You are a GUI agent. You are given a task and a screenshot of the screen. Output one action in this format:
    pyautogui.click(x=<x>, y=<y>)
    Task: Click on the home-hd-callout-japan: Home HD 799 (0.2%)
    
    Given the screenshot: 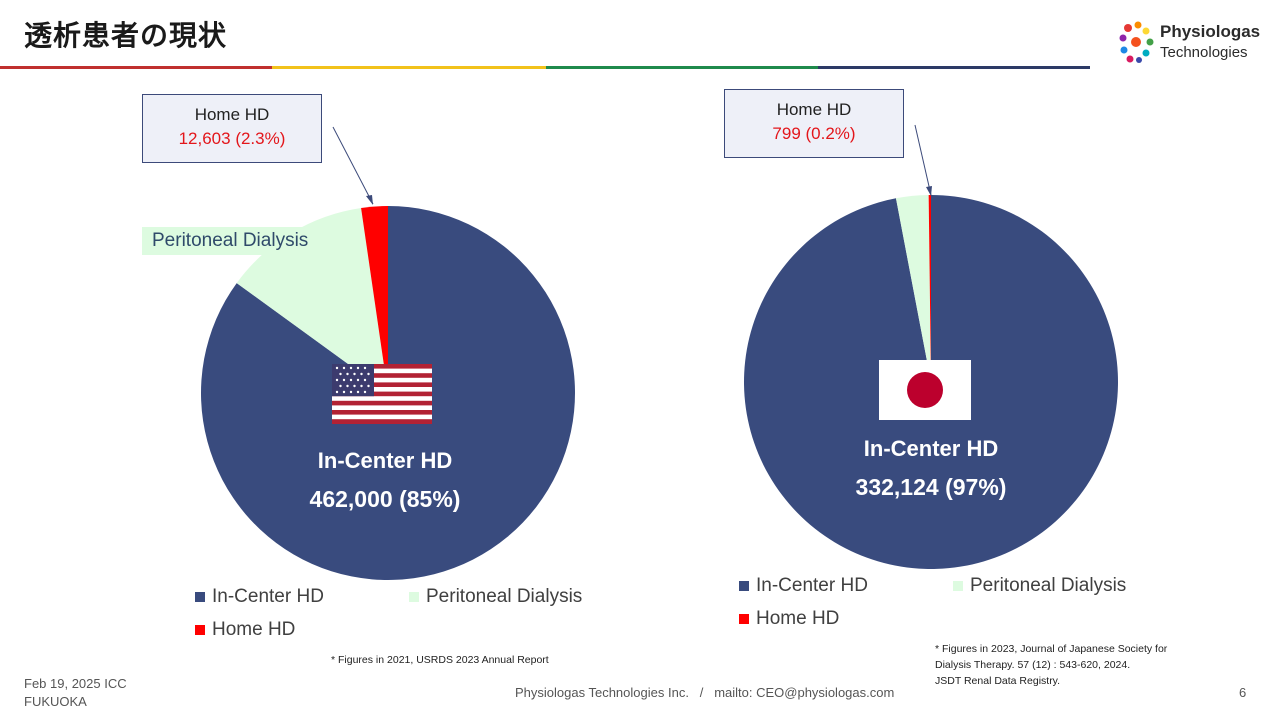 What is the action you would take?
    pyautogui.click(x=814, y=123)
    